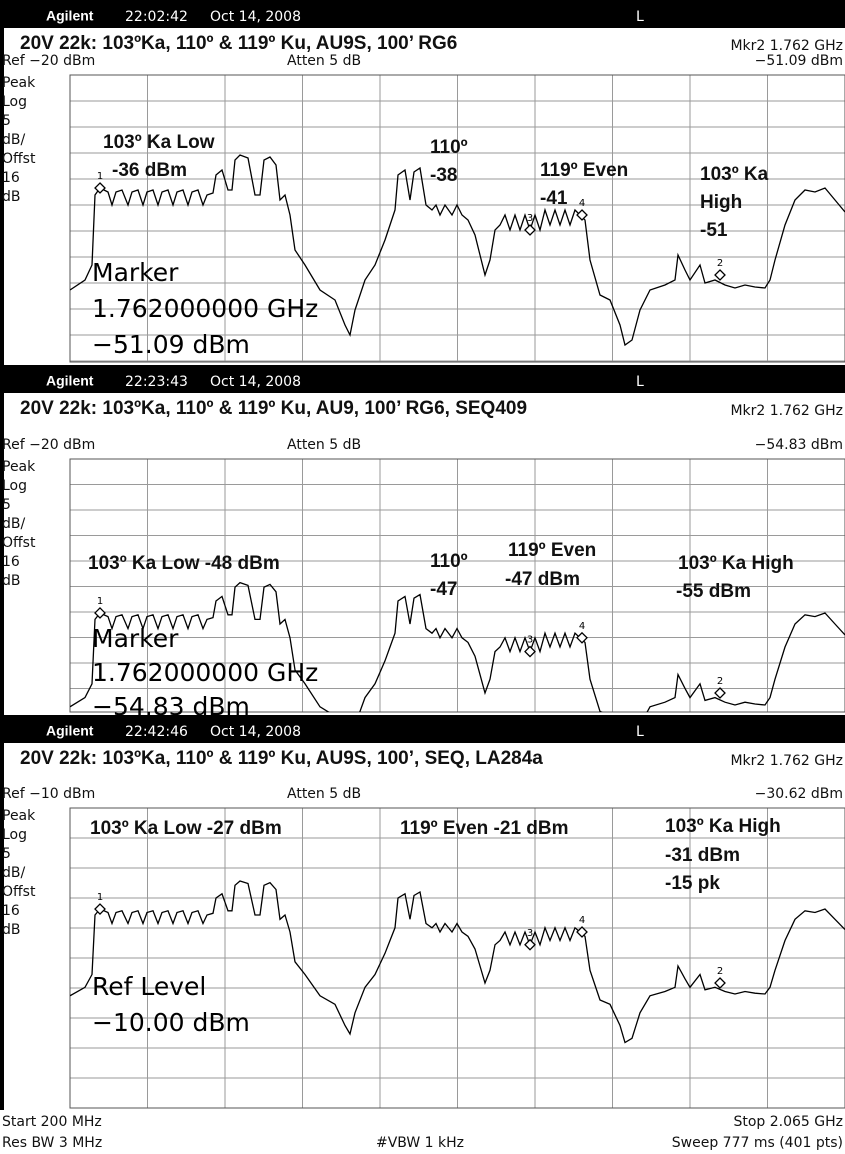 The image size is (845, 1154). Describe the element at coordinates (484, 828) in the screenshot. I see `annotation: 119º Even -21 dBm` at that location.